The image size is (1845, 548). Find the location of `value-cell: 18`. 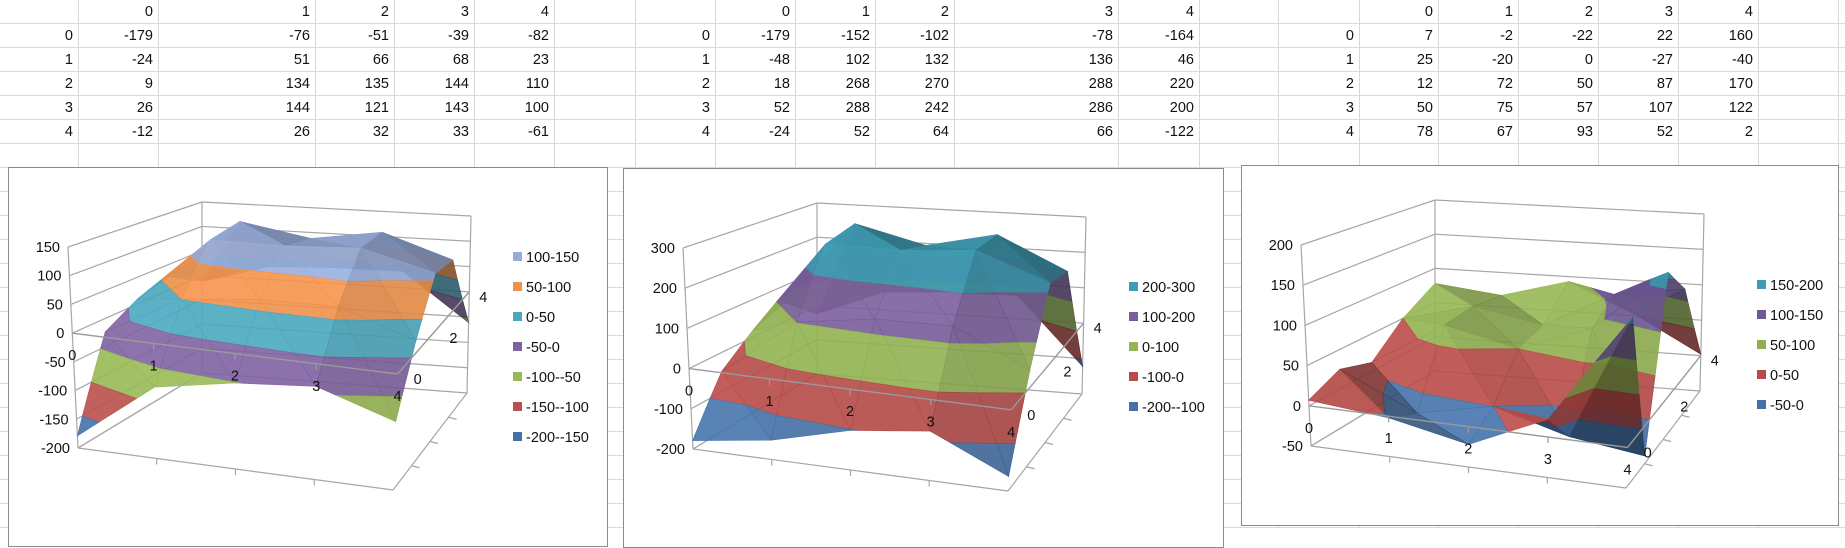

value-cell: 18 is located at coordinates (755, 84).